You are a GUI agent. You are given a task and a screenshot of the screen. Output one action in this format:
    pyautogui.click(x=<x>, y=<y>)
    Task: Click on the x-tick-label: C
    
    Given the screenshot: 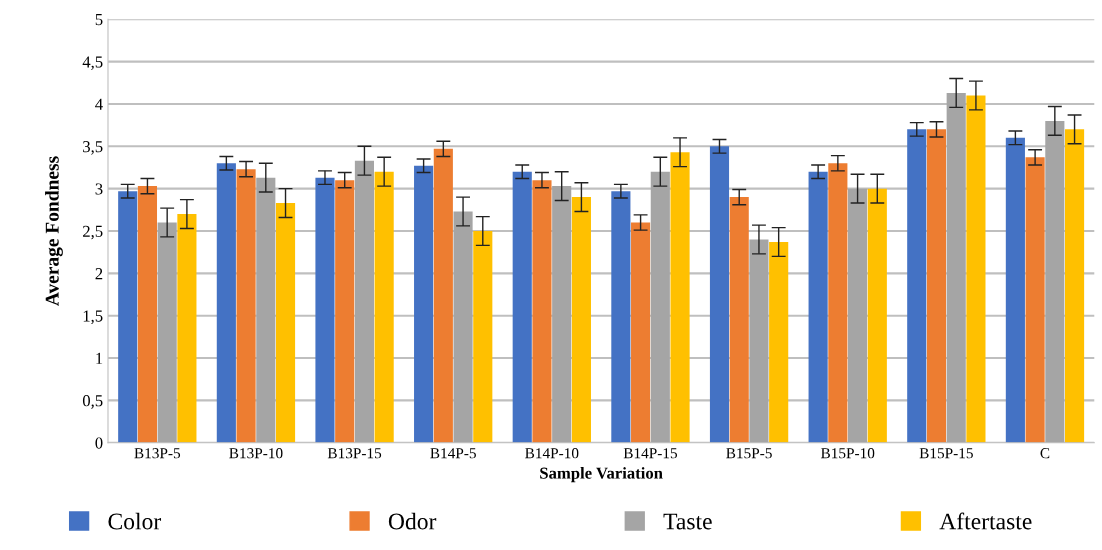 What is the action you would take?
    pyautogui.click(x=1045, y=453)
    